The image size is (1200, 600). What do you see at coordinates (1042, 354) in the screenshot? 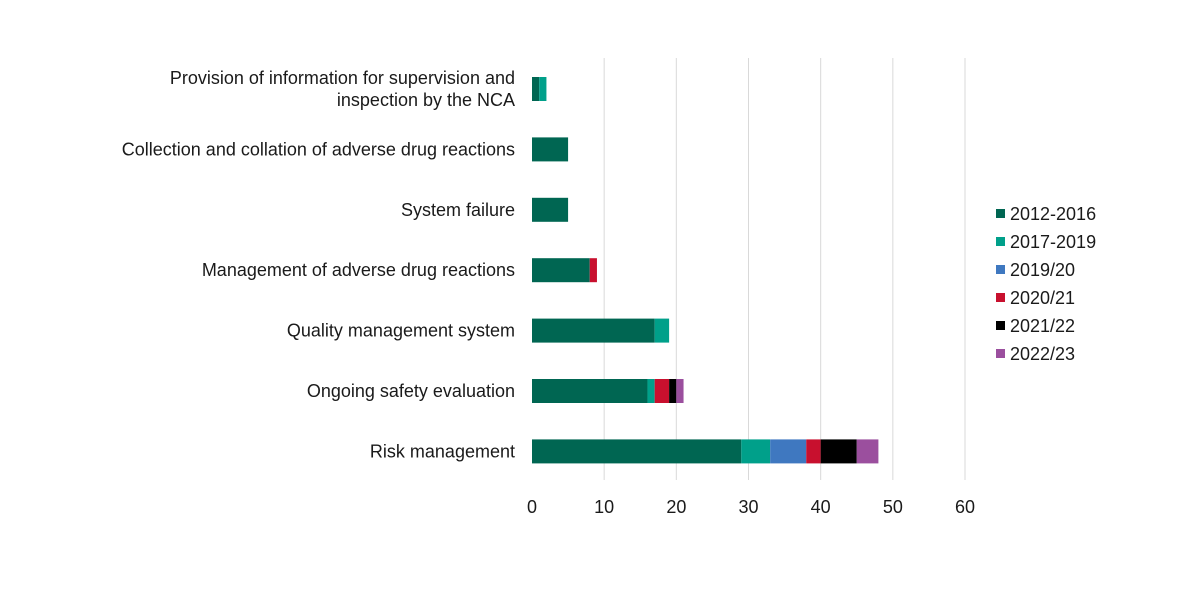
I see `legend-label: 2022/23` at bounding box center [1042, 354].